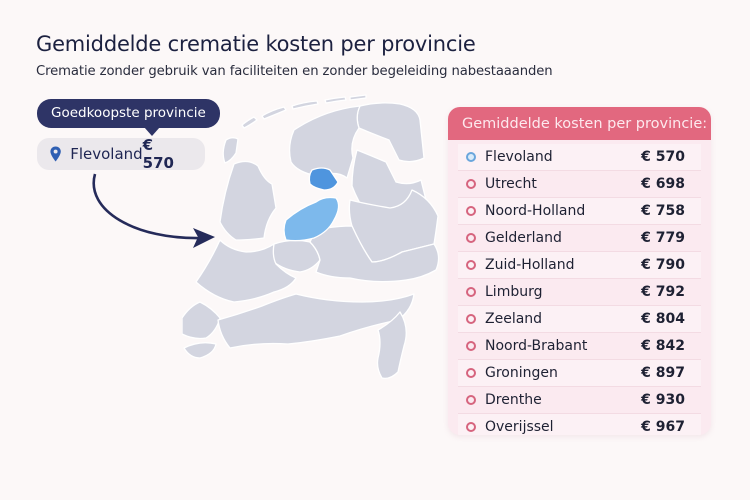 The height and width of the screenshot is (500, 750). I want to click on cheapest-province-price: € 570, so click(158, 154).